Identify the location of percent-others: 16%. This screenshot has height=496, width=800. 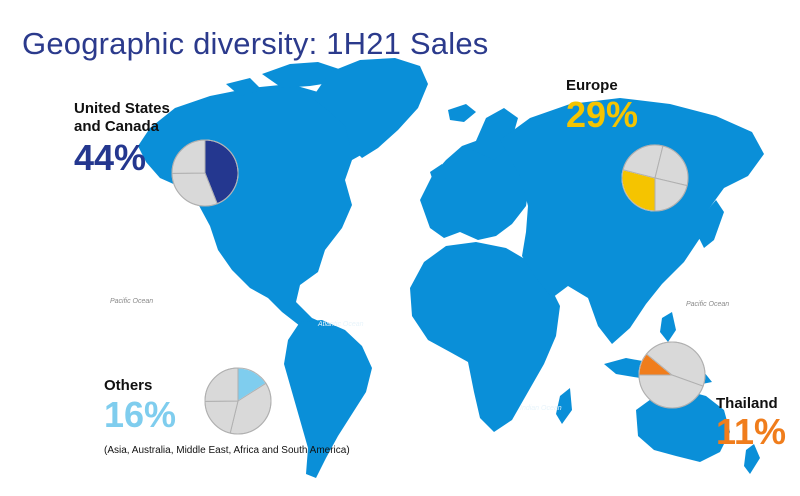
(140, 414).